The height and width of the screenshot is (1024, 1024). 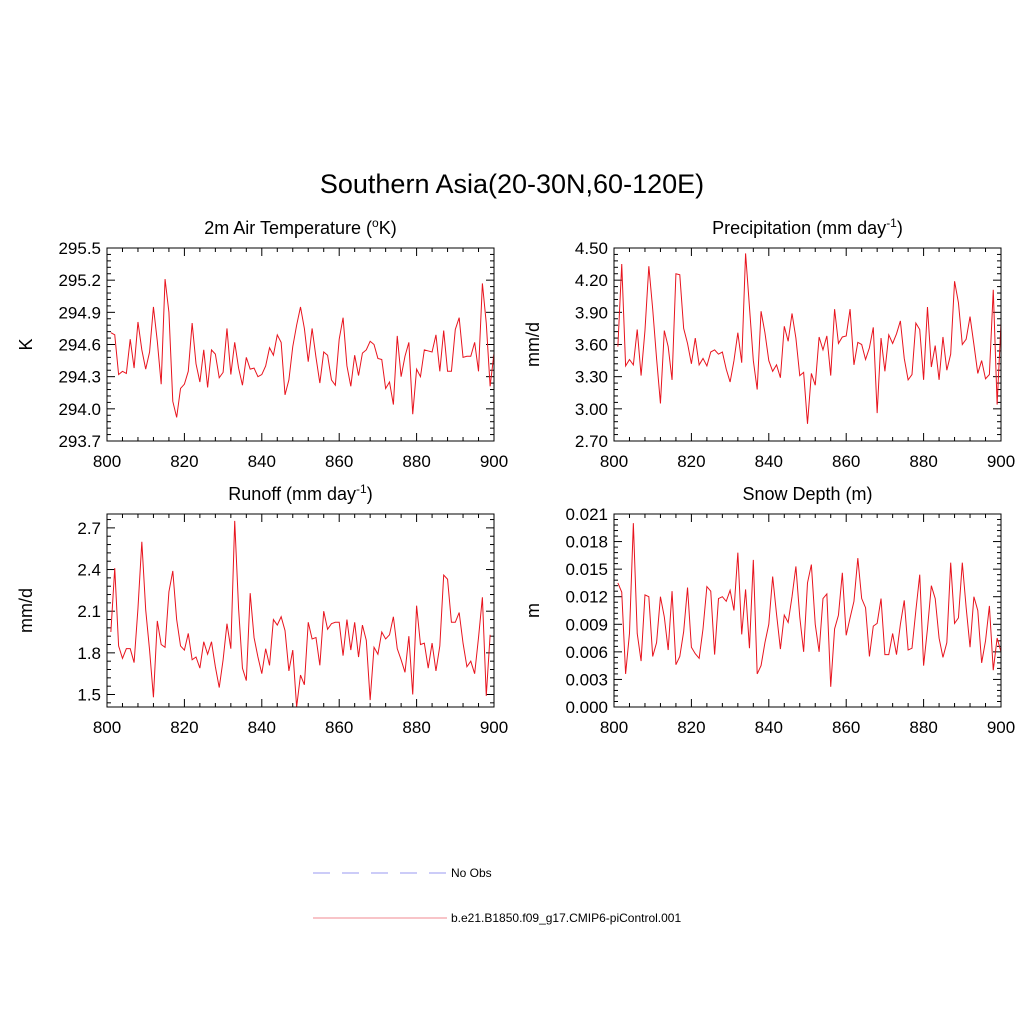 I want to click on panel-title-text: Snow Depth (m), so click(x=807, y=494).